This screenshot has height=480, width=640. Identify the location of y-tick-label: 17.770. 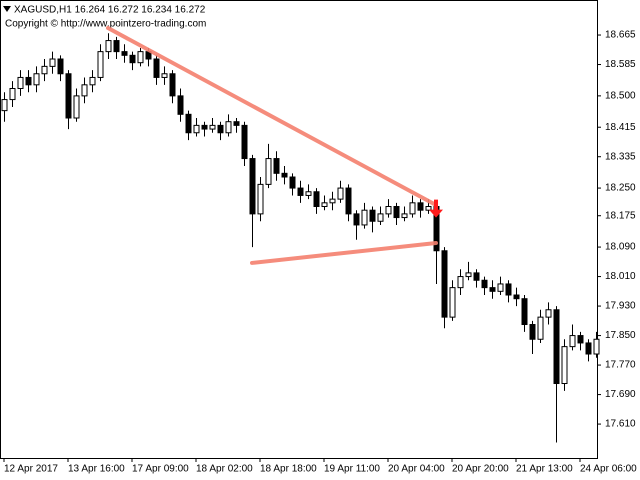
(620, 365).